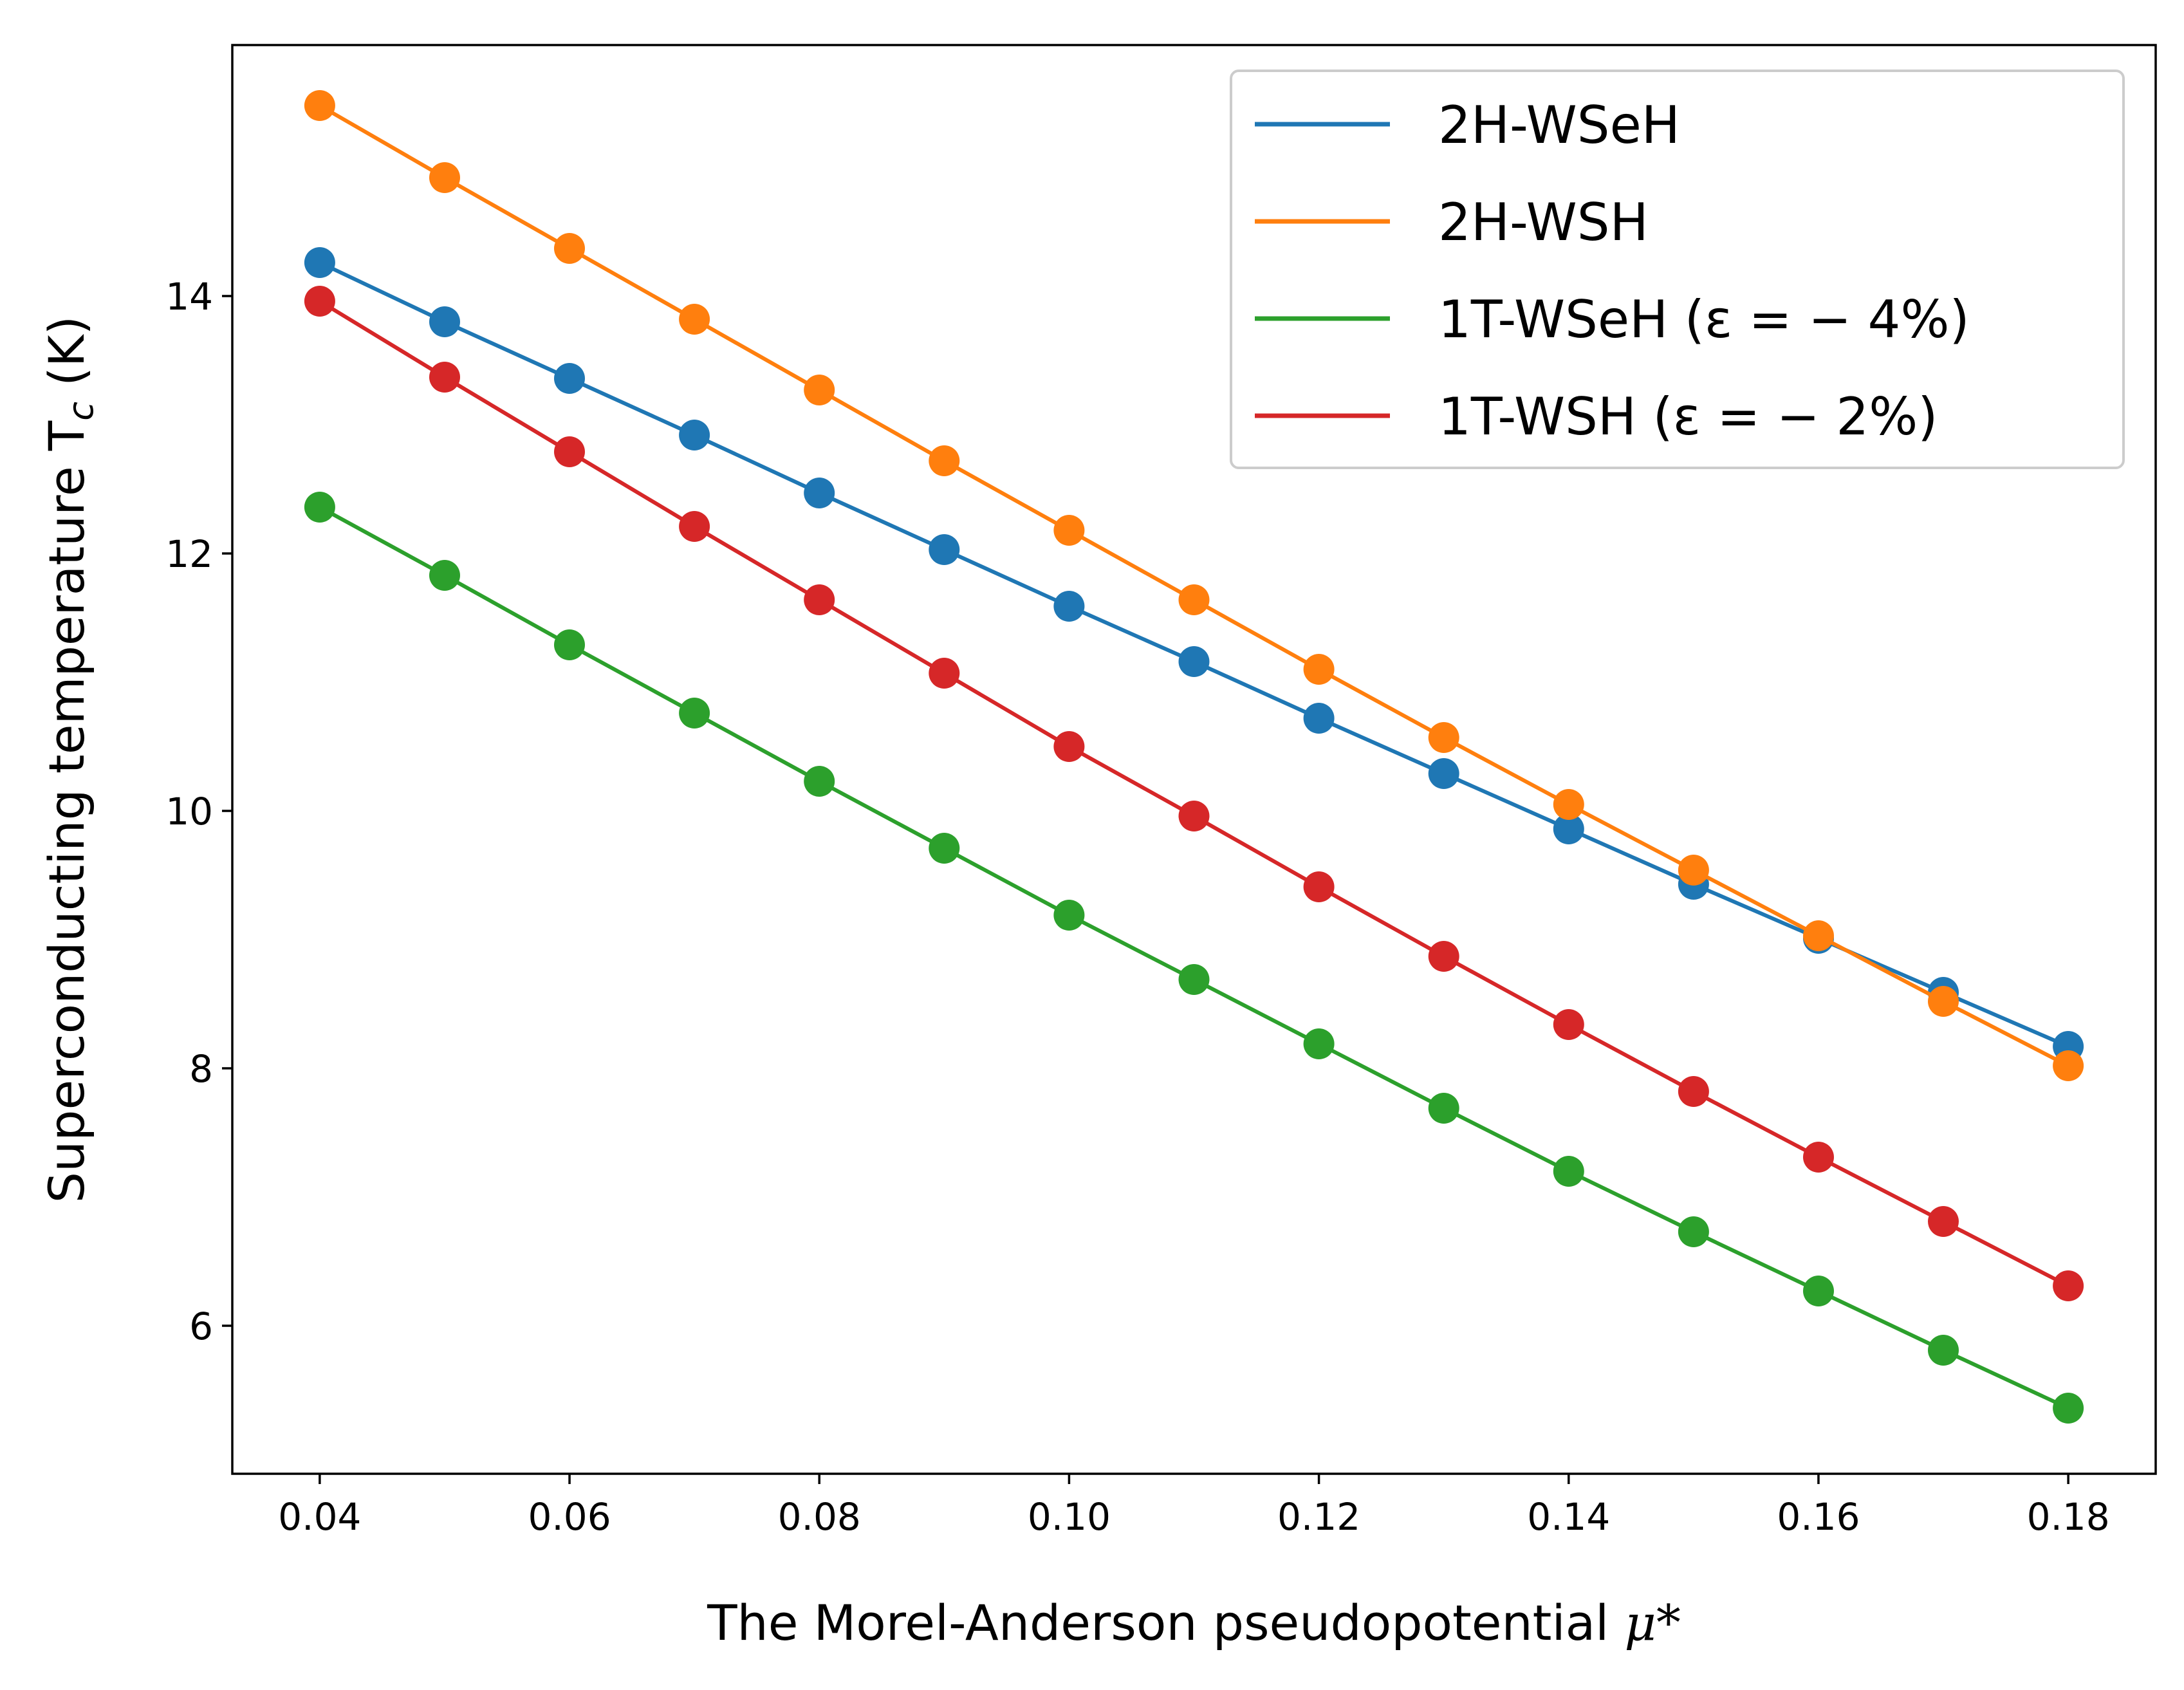  I want to click on x-tick-label: 0.06, so click(569, 1517).